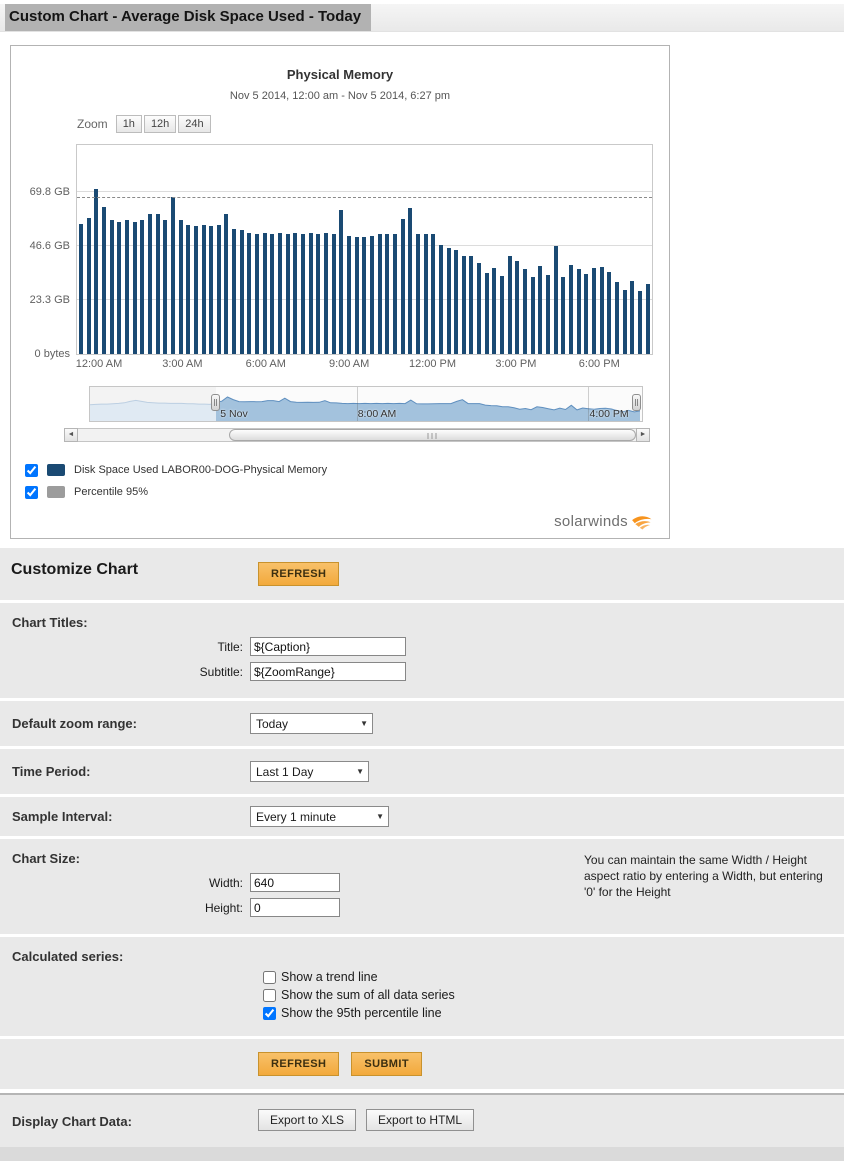  What do you see at coordinates (269, 977) in the screenshot?
I see `trend-line-checkbox` at bounding box center [269, 977].